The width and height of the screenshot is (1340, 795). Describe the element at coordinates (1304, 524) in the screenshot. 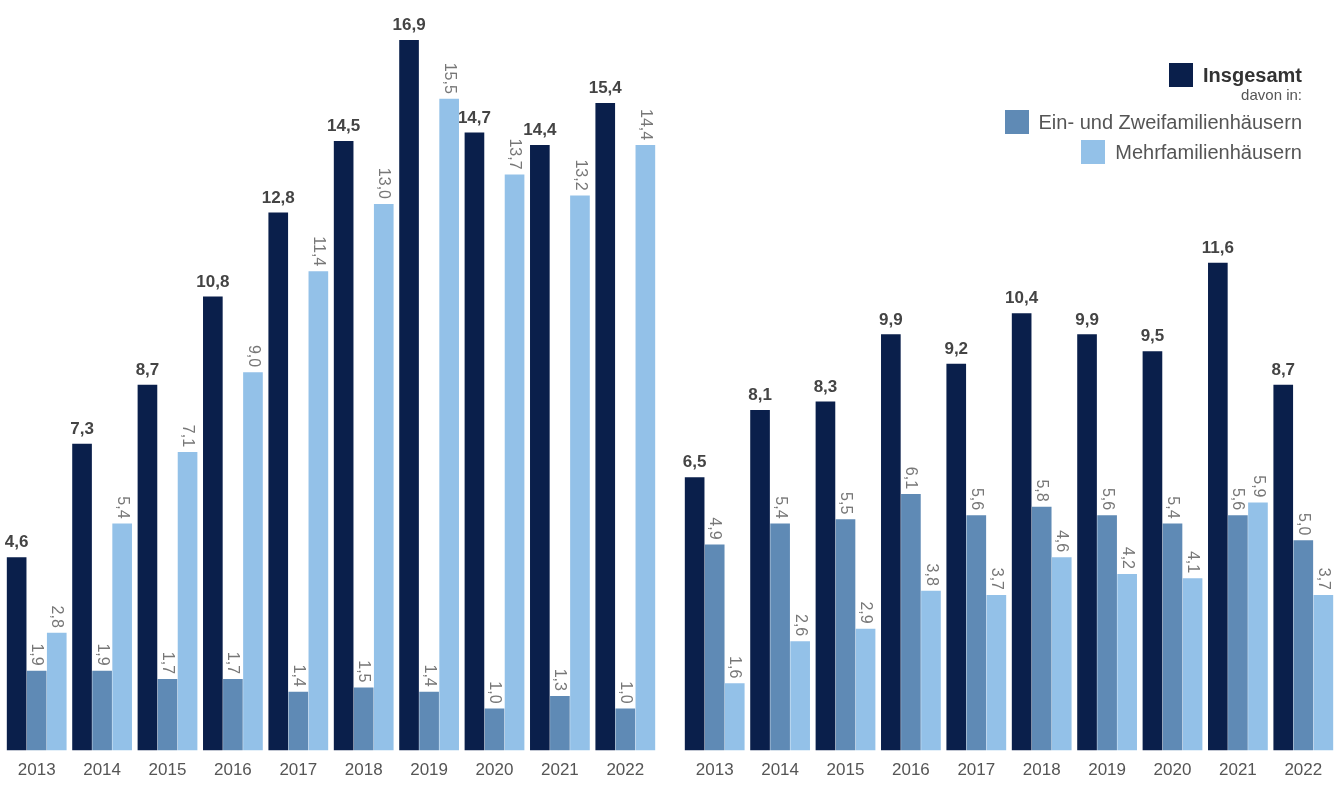

I see `data-label: 5,0` at that location.